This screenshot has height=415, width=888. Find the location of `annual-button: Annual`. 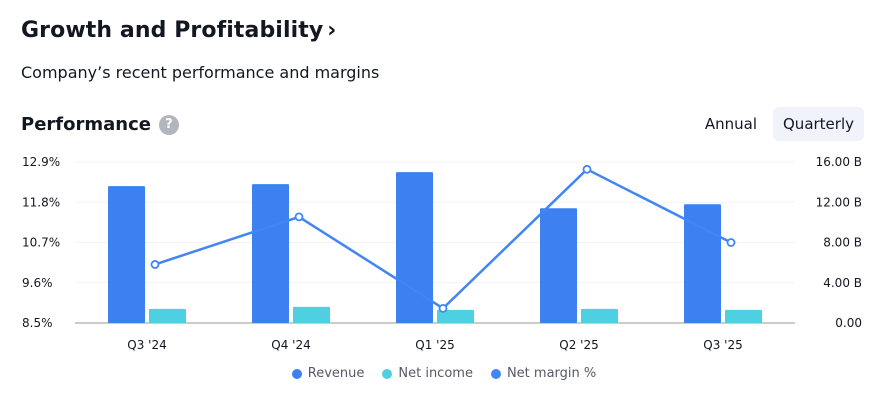

annual-button: Annual is located at coordinates (730, 124).